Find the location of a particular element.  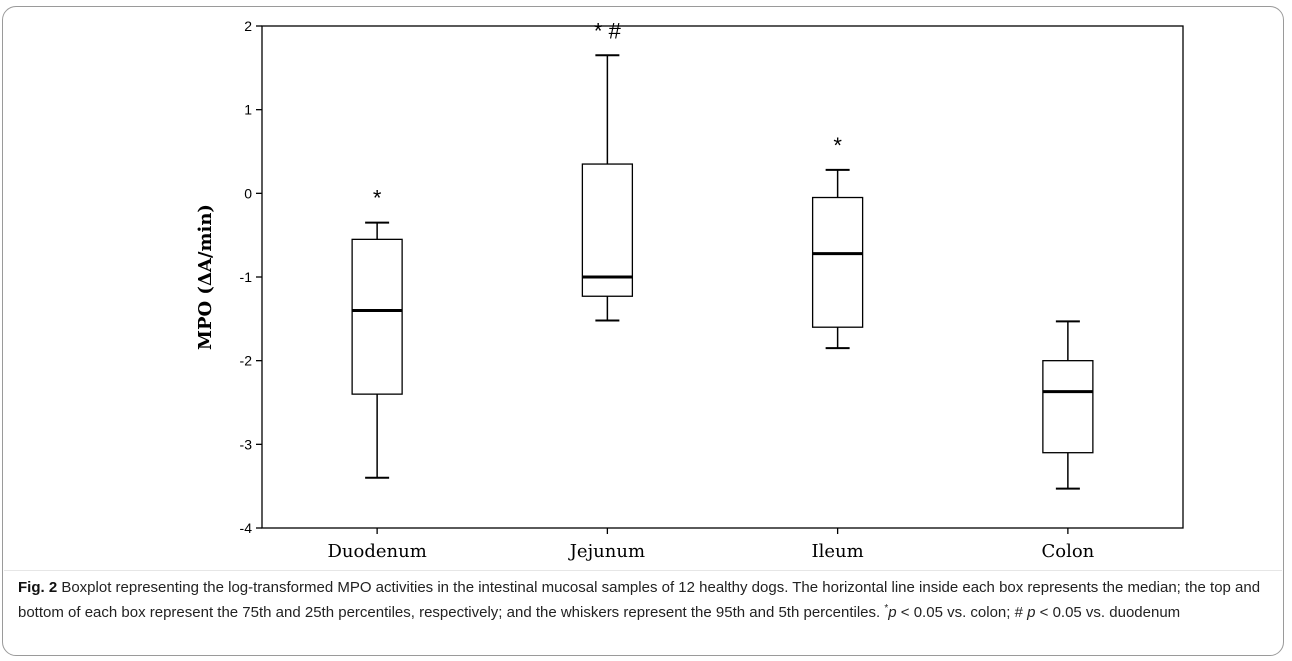

y-tick-label: -2 is located at coordinates (246, 361).